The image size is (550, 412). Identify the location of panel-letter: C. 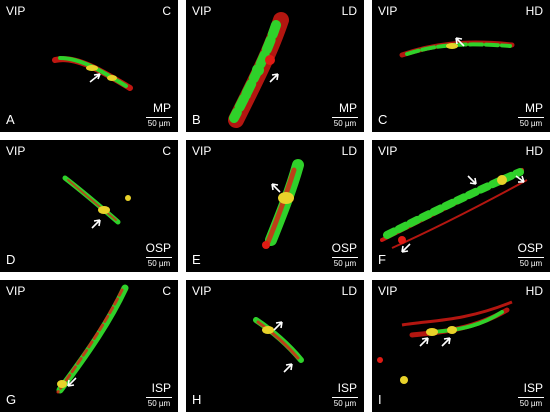
(383, 119).